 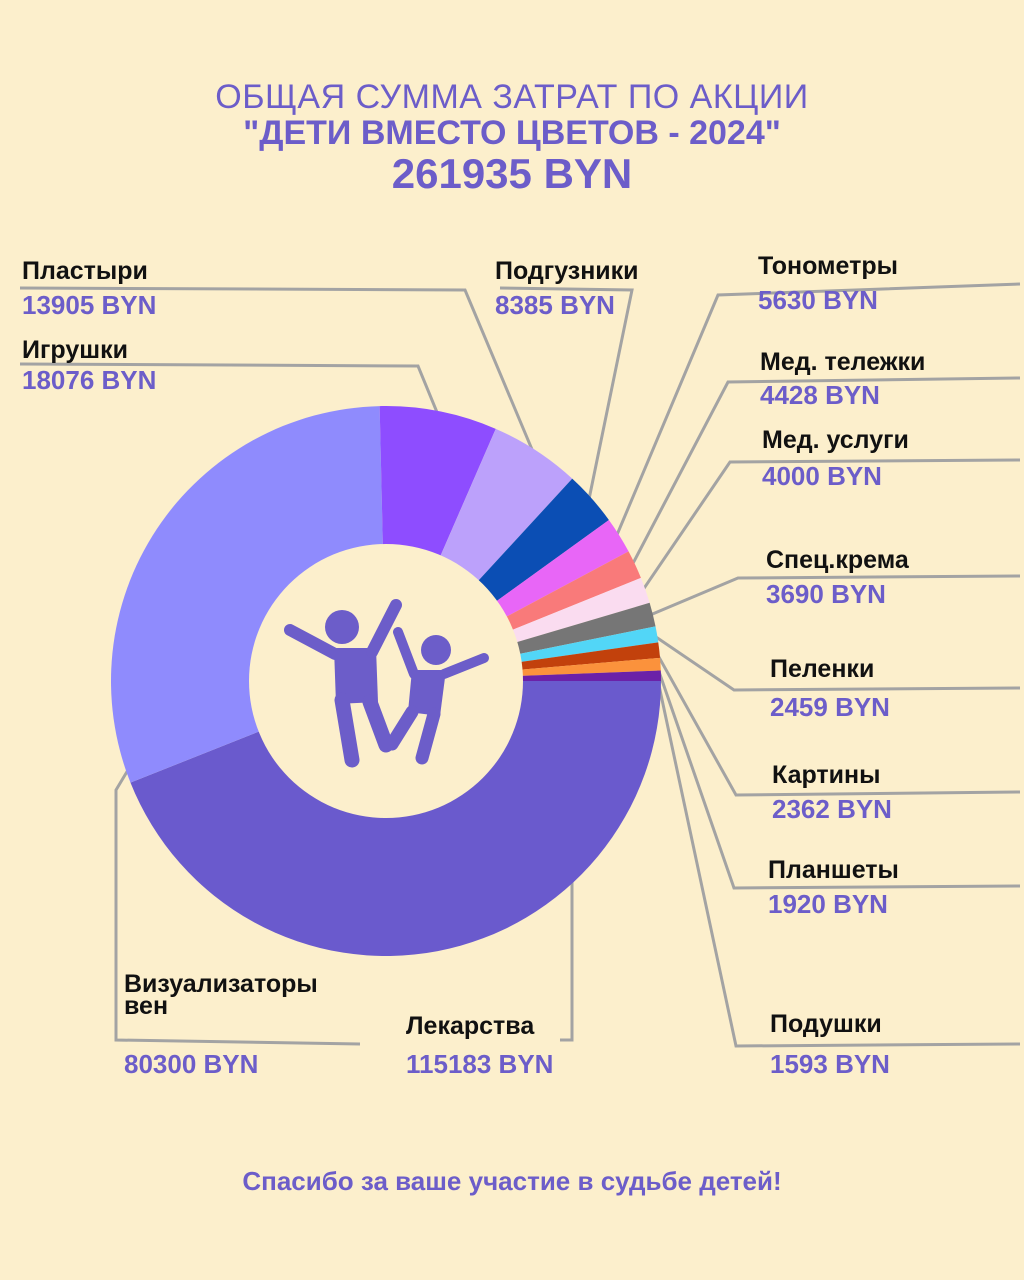 What do you see at coordinates (221, 995) in the screenshot?
I see `label-name-vizualizatory-ven: Визуализаторы вен` at bounding box center [221, 995].